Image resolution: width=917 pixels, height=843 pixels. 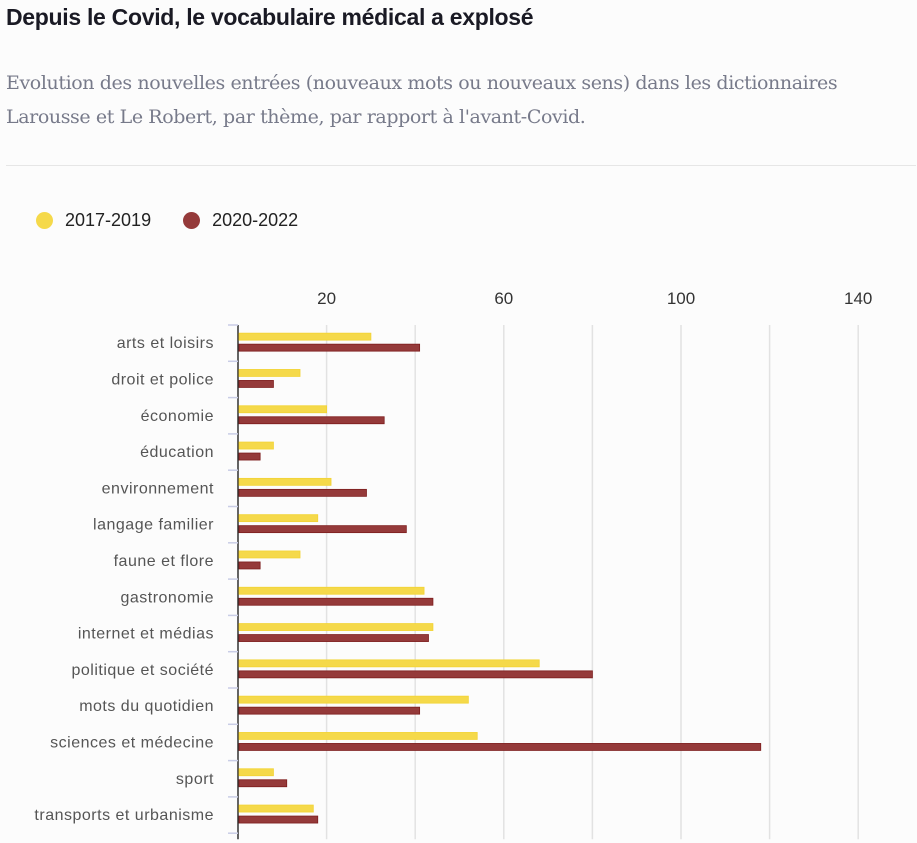 What do you see at coordinates (167, 597) in the screenshot?
I see `category-label: gastronomie` at bounding box center [167, 597].